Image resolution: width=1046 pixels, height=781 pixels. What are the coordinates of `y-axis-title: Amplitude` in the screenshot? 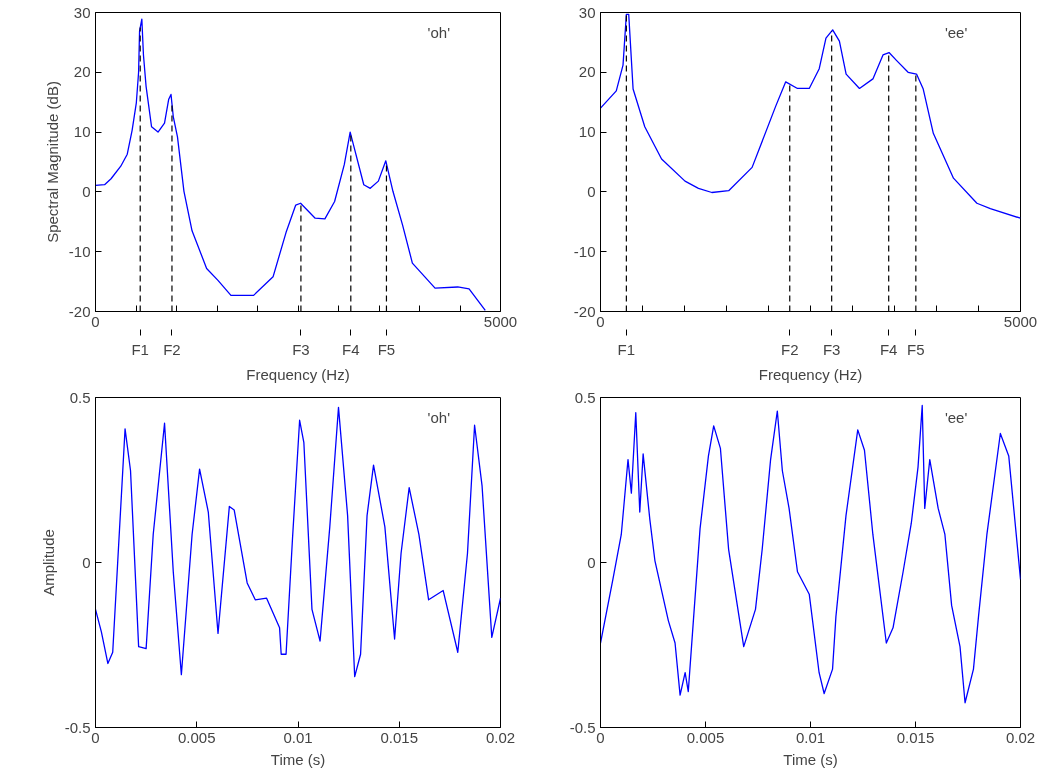 It's located at (48, 562).